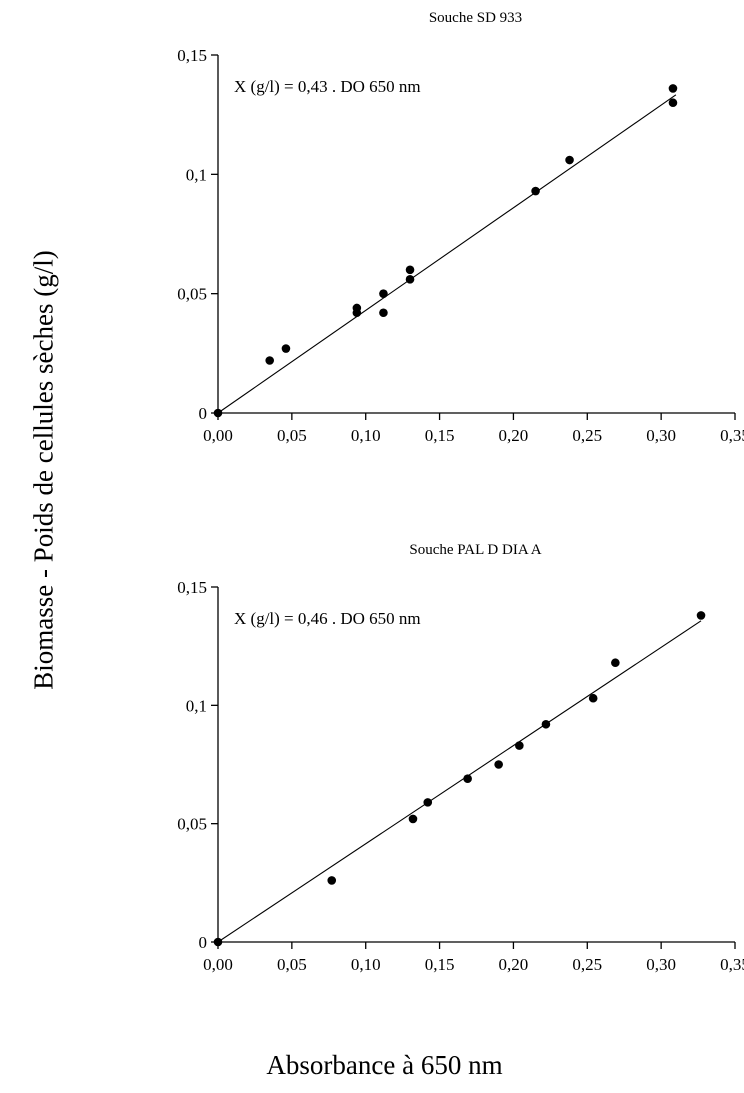 This screenshot has height=1093, width=744. I want to click on chart-1-equation-annotation: X (g/l) = 0,46 . DO 650 nm, so click(327, 618).